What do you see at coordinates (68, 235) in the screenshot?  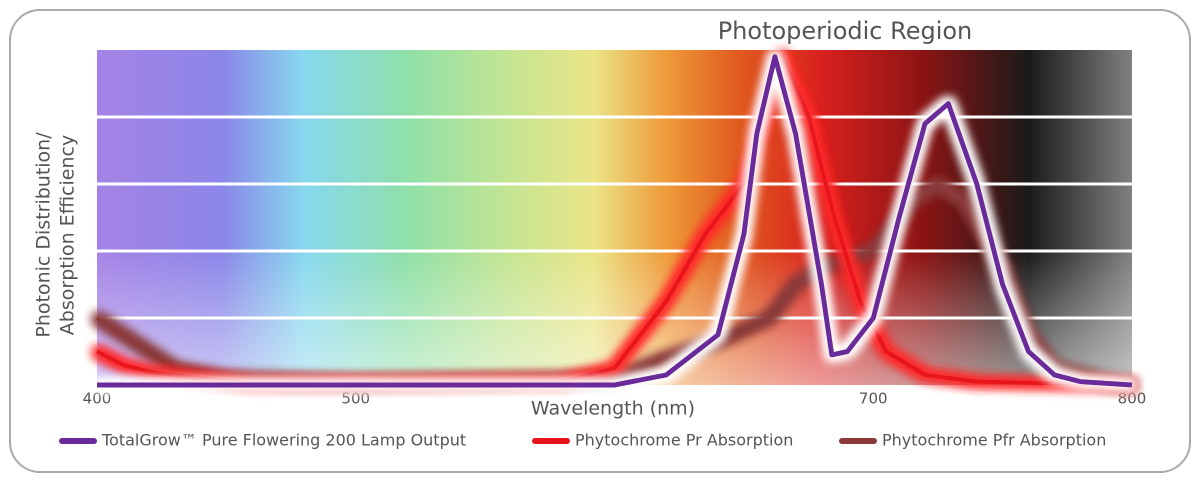 I see `y-label: Absorption Efficiency` at bounding box center [68, 235].